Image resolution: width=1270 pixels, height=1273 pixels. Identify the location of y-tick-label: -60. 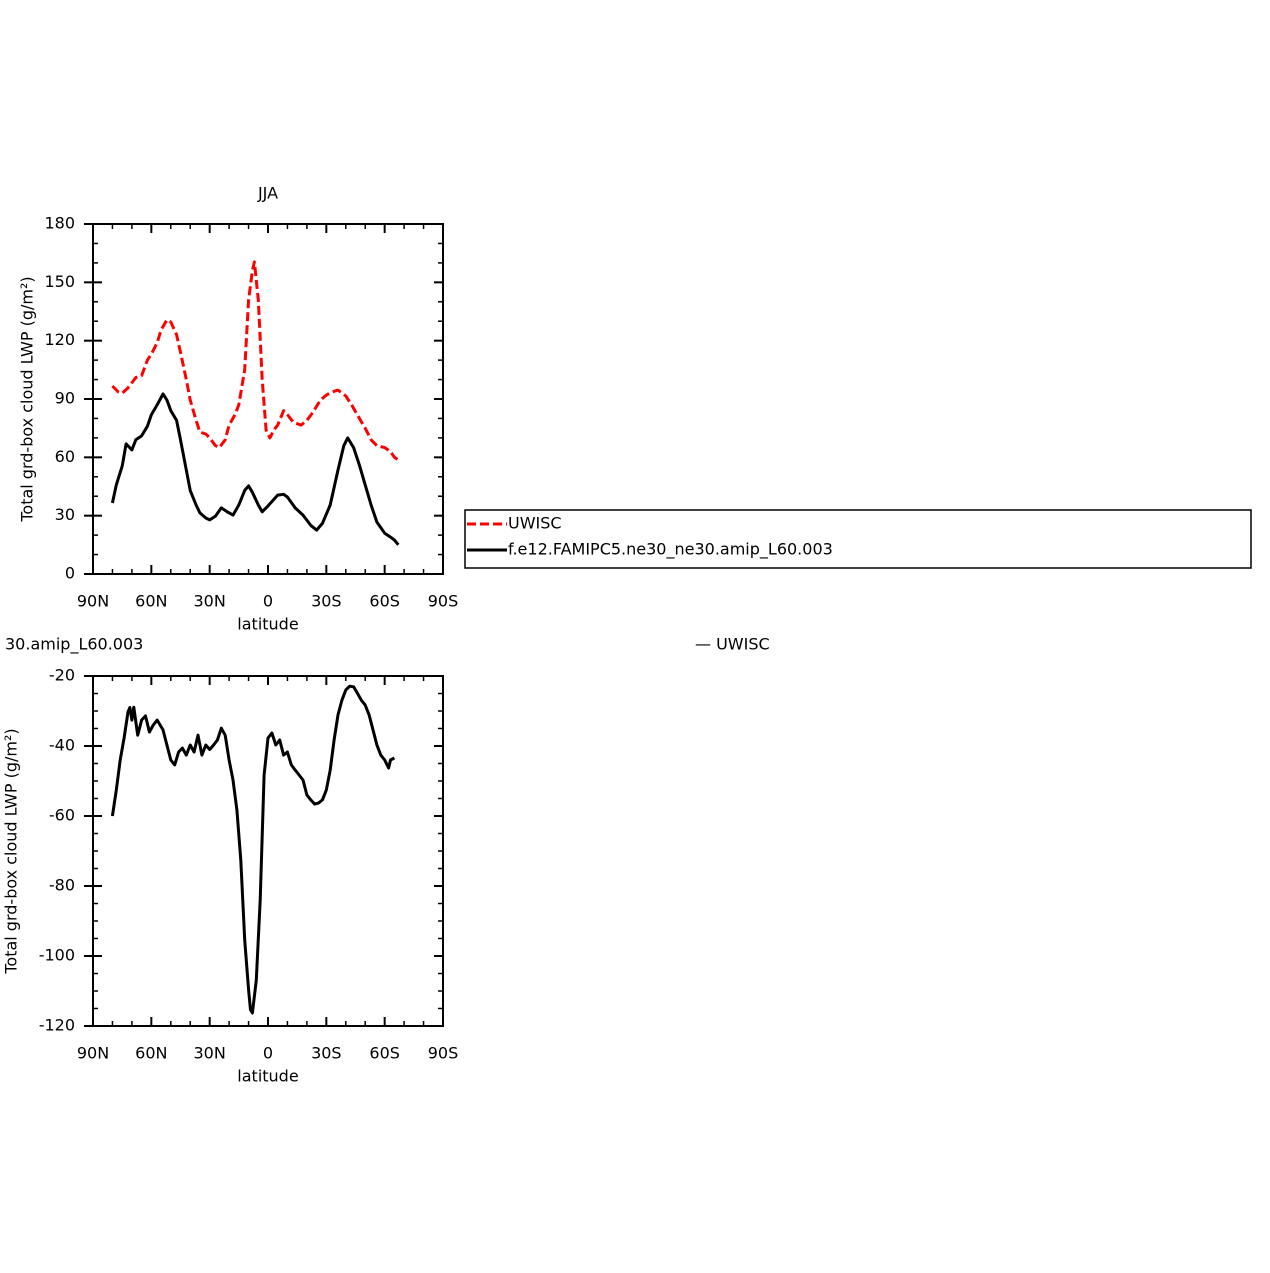
(62, 815).